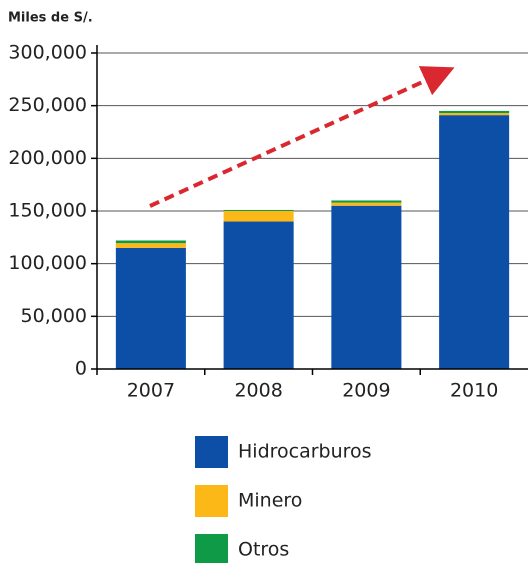  I want to click on legend-label: Minero, so click(270, 501).